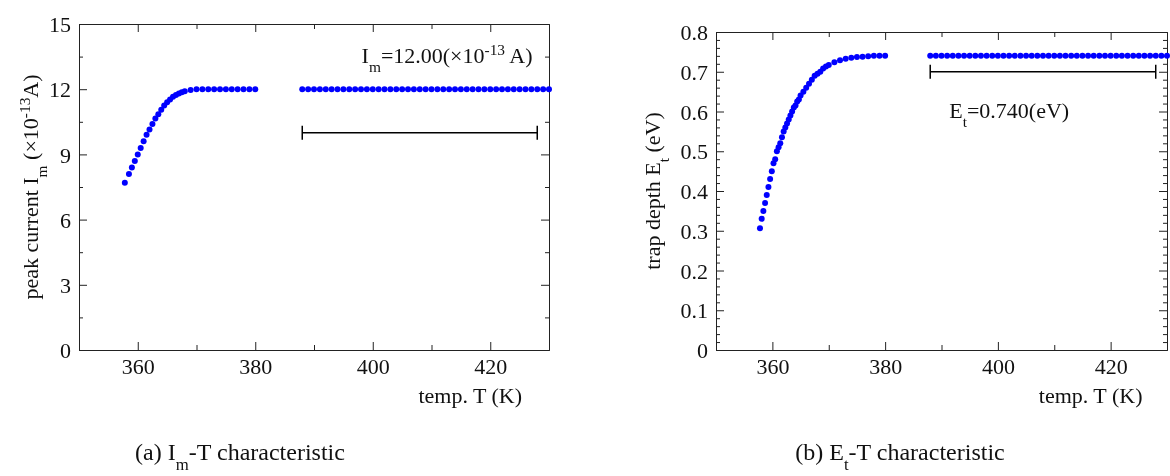 This screenshot has height=476, width=1170. I want to click on x-tick-label: 360, so click(773, 366).